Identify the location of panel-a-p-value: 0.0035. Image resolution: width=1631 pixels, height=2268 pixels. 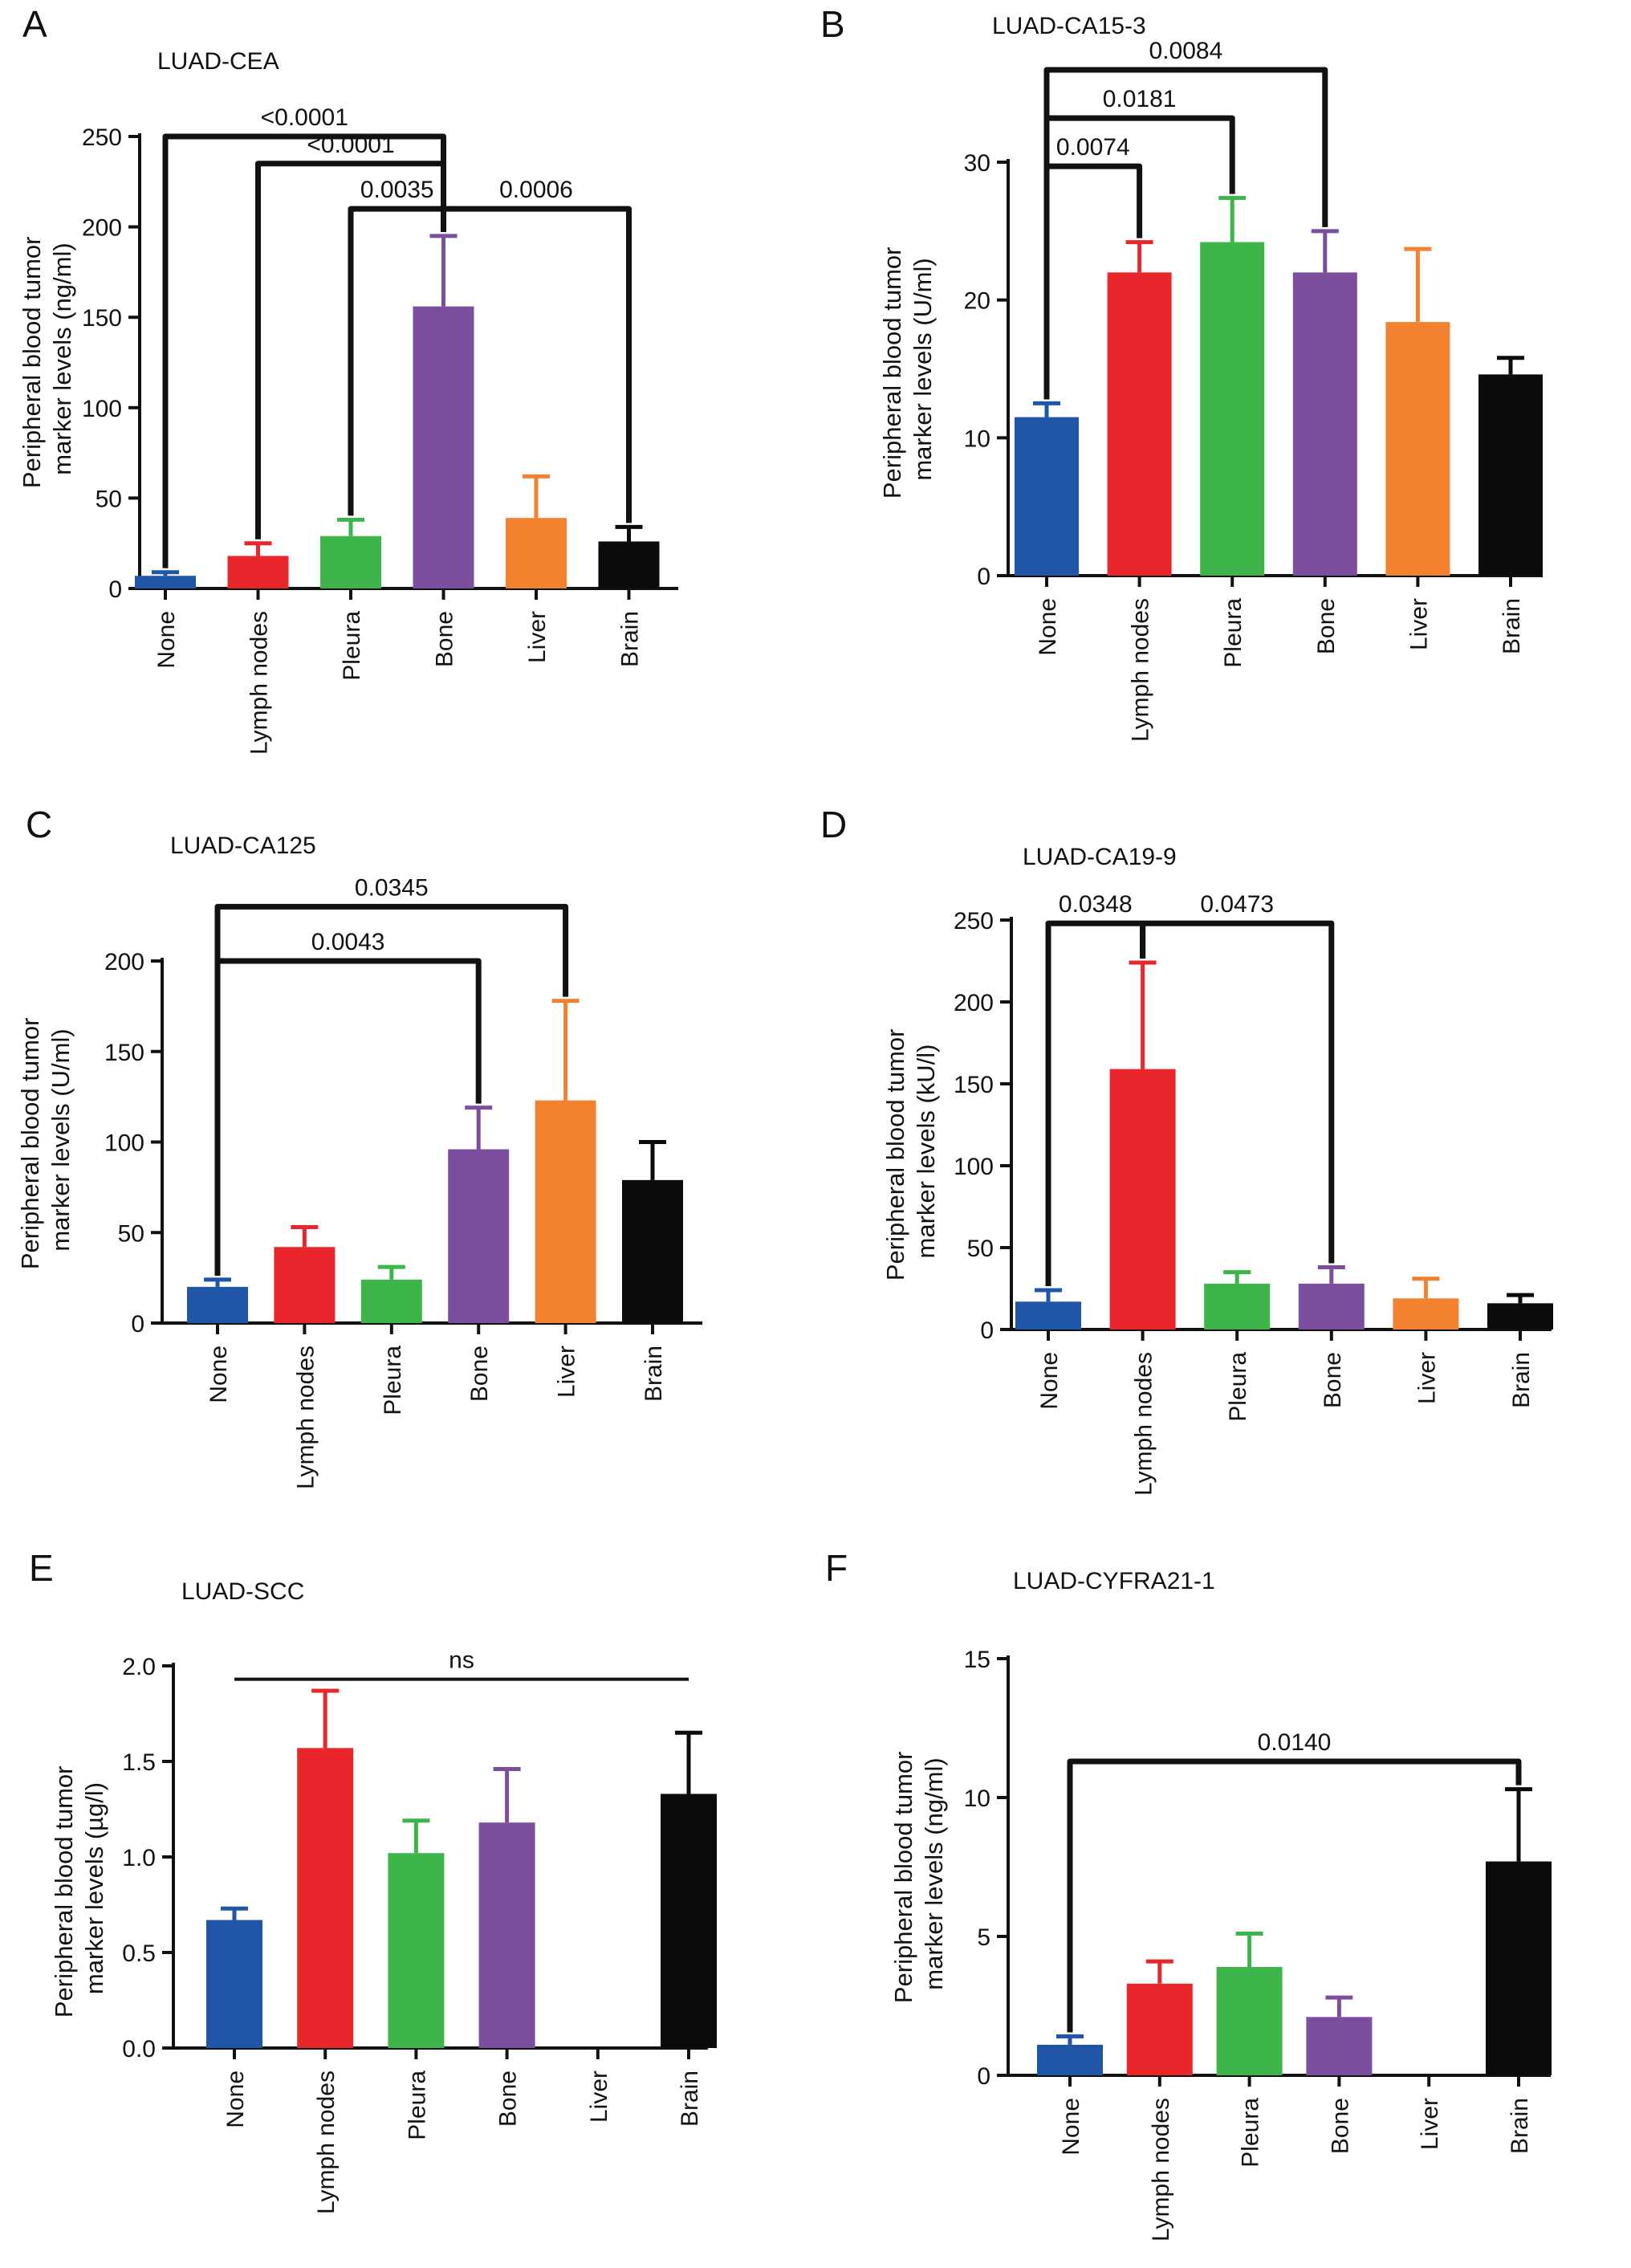
(397, 190).